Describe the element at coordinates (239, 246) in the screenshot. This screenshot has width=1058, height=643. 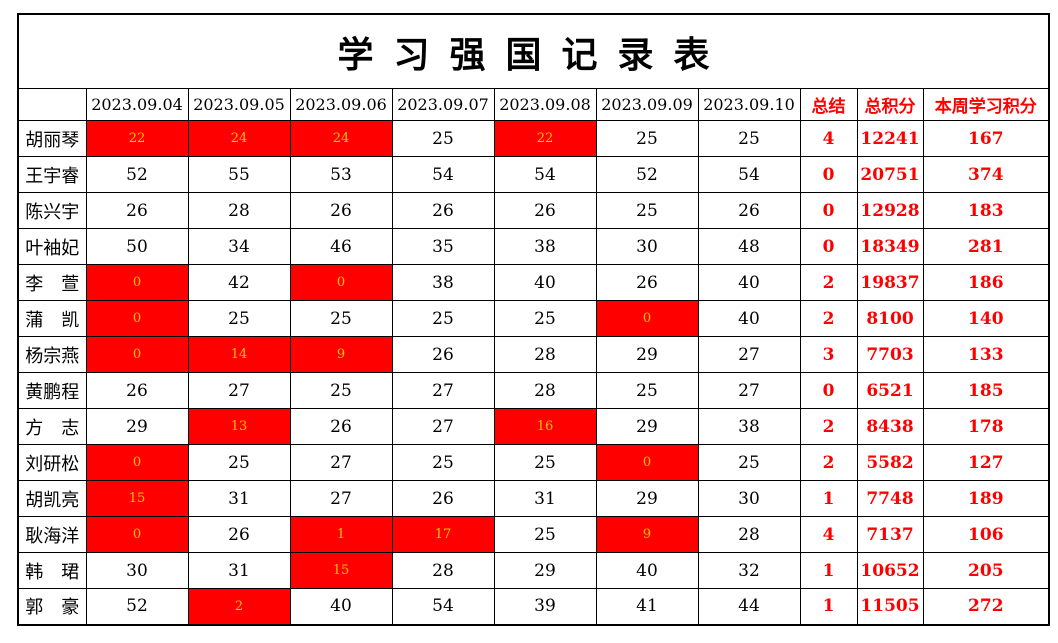
I see `day-cell: 34` at that location.